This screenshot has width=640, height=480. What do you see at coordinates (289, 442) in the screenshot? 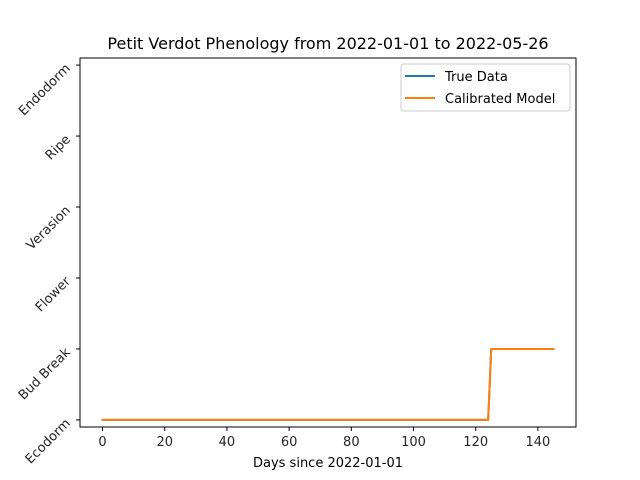
I see `x-tick-label: 60` at bounding box center [289, 442].